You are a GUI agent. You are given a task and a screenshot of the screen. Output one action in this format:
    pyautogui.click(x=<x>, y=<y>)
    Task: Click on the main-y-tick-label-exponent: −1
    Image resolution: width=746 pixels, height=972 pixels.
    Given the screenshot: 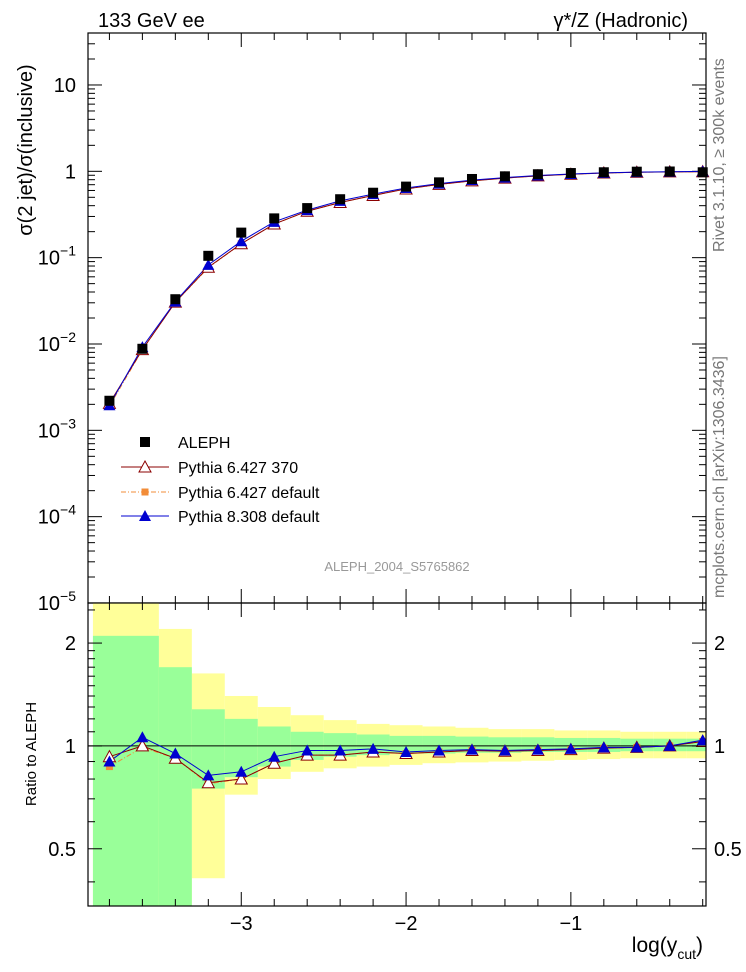 What is the action you would take?
    pyautogui.click(x=68, y=251)
    